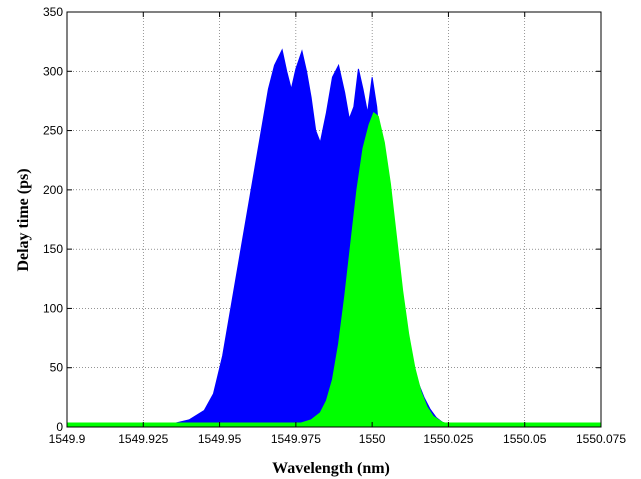 The height and width of the screenshot is (479, 641). Describe the element at coordinates (372, 439) in the screenshot. I see `x-tick-label: 1550` at that location.